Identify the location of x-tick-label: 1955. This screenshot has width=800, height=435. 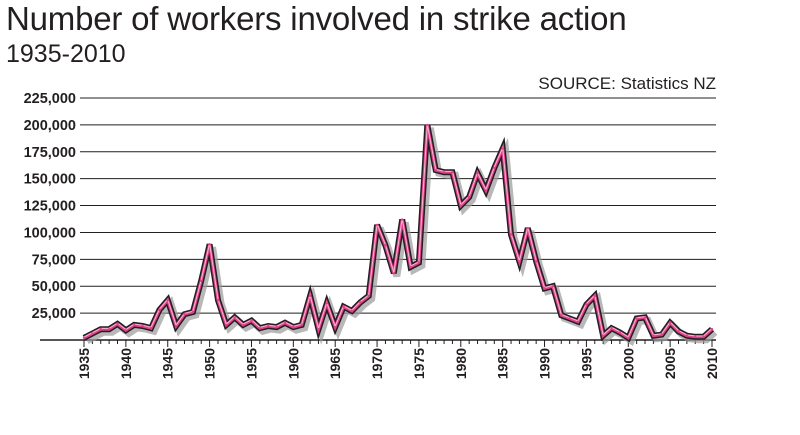
(251, 363).